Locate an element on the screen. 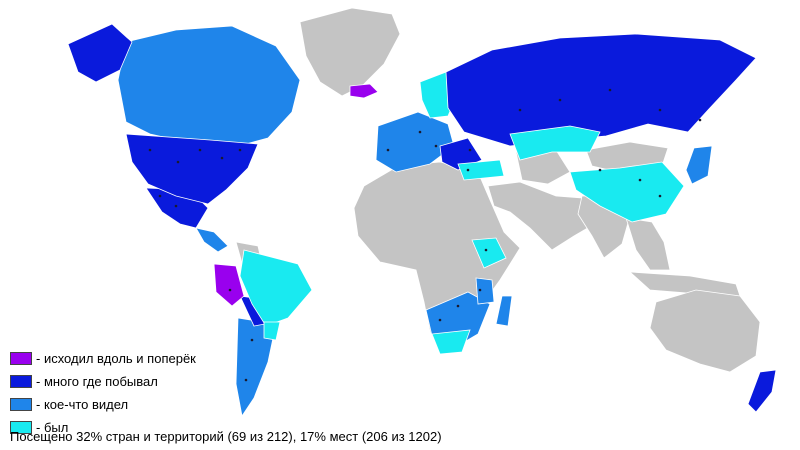  legend-label: - много где побывал is located at coordinates (97, 381).